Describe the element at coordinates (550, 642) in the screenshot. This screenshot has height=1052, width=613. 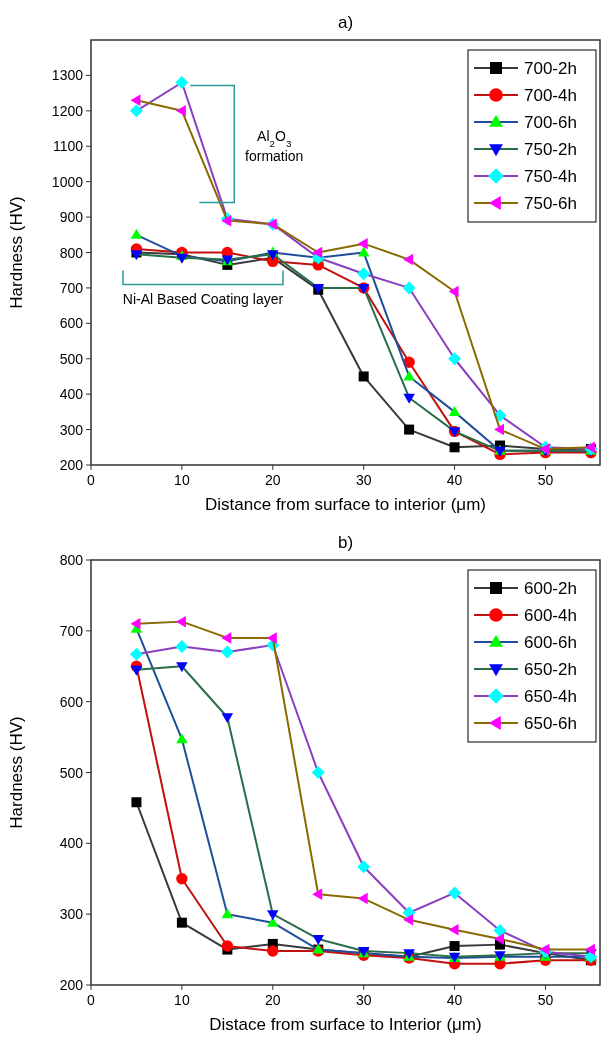
I see `legend-label: 600-6h` at that location.